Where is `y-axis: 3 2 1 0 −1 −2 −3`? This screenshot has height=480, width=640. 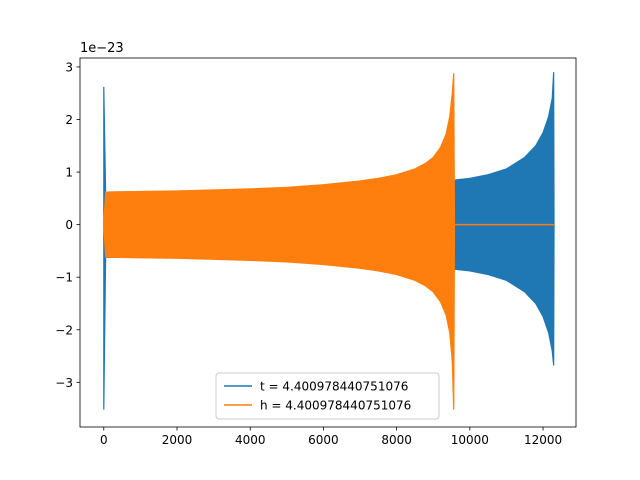
y-axis: 3 2 1 0 −1 −2 −3 is located at coordinates (67, 225).